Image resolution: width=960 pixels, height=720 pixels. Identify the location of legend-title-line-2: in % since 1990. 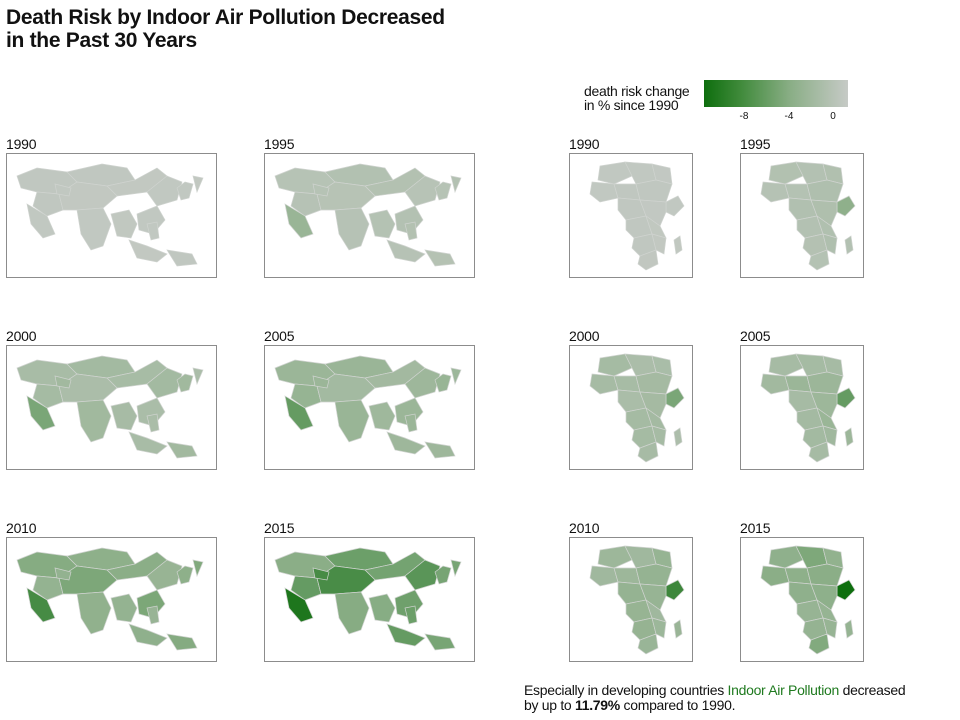
(631, 105).